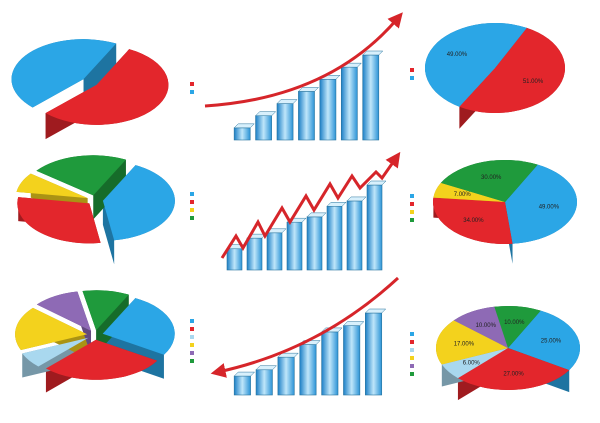 Image resolution: width=600 pixels, height=423 pixels. I want to click on data-label: 27.00%, so click(513, 374).